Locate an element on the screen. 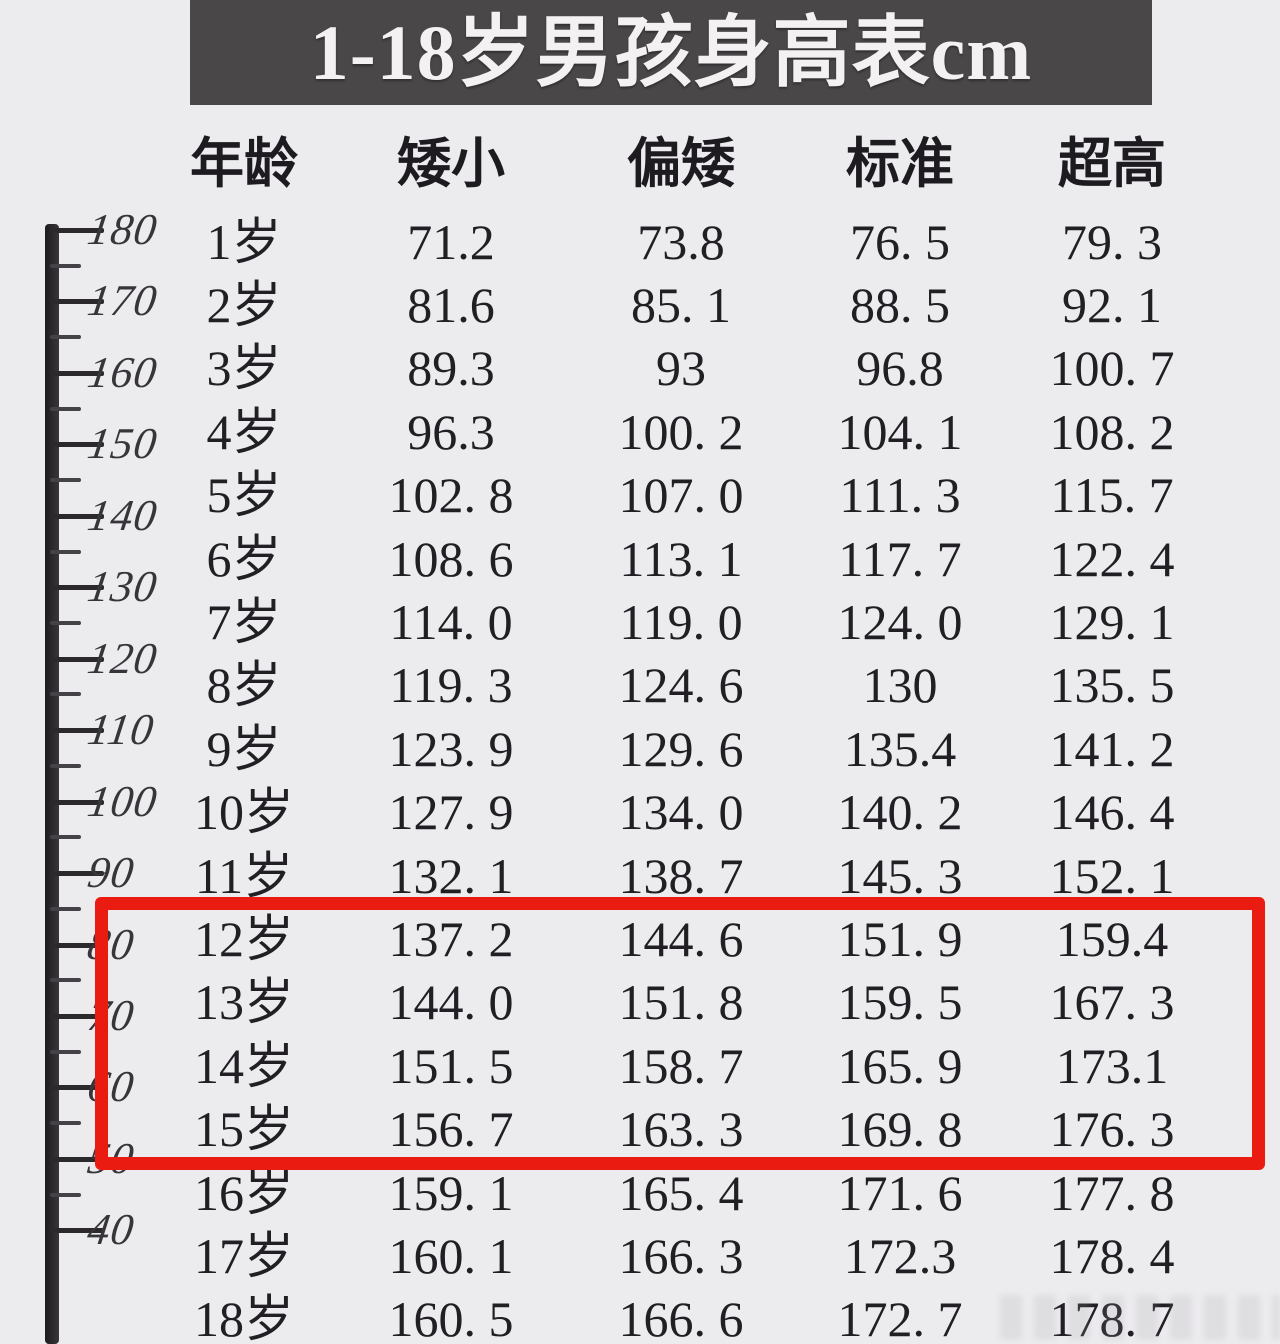 This screenshot has height=1344, width=1280. value-cell: 141. 2 is located at coordinates (1112, 748).